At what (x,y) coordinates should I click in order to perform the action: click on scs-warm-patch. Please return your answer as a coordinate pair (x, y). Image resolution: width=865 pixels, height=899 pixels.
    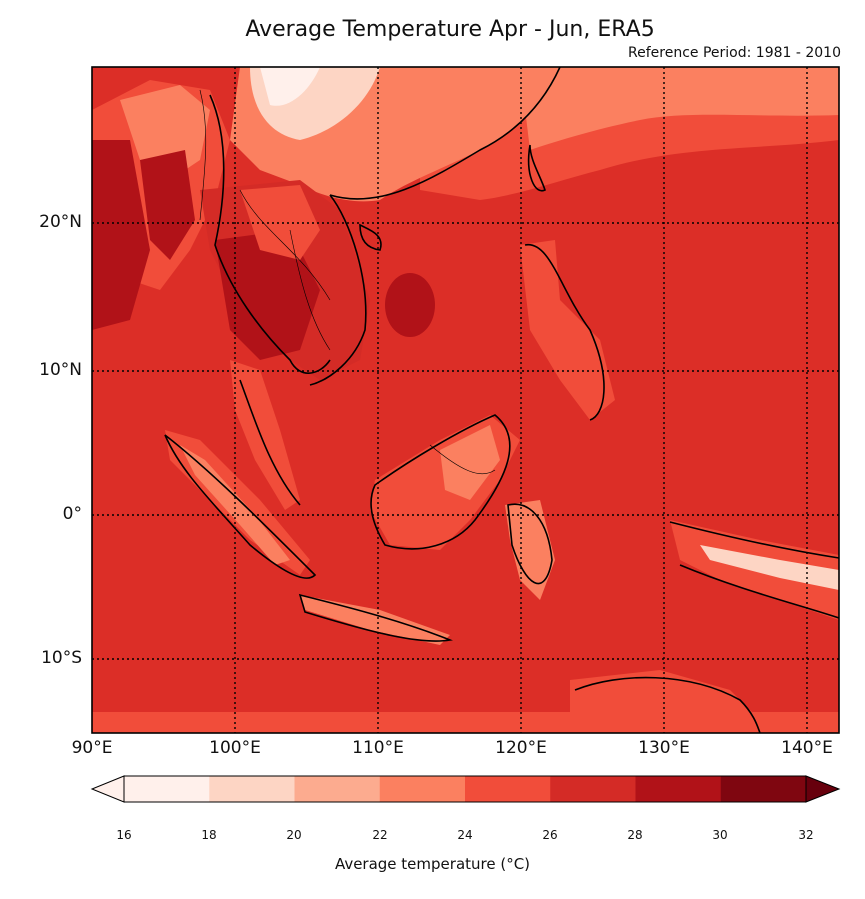
    Looking at the image, I should click on (410, 305).